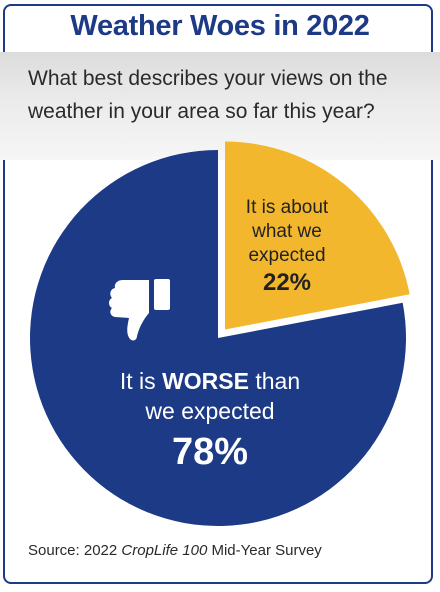  What do you see at coordinates (287, 231) in the screenshot?
I see `label-line: what we` at bounding box center [287, 231].